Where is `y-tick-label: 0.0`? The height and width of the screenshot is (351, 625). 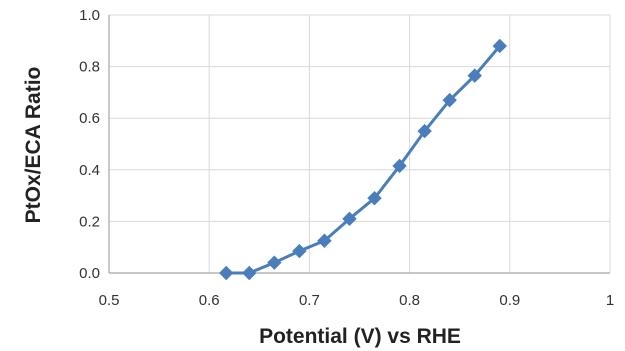 y-tick-label: 0.0 is located at coordinates (89, 273).